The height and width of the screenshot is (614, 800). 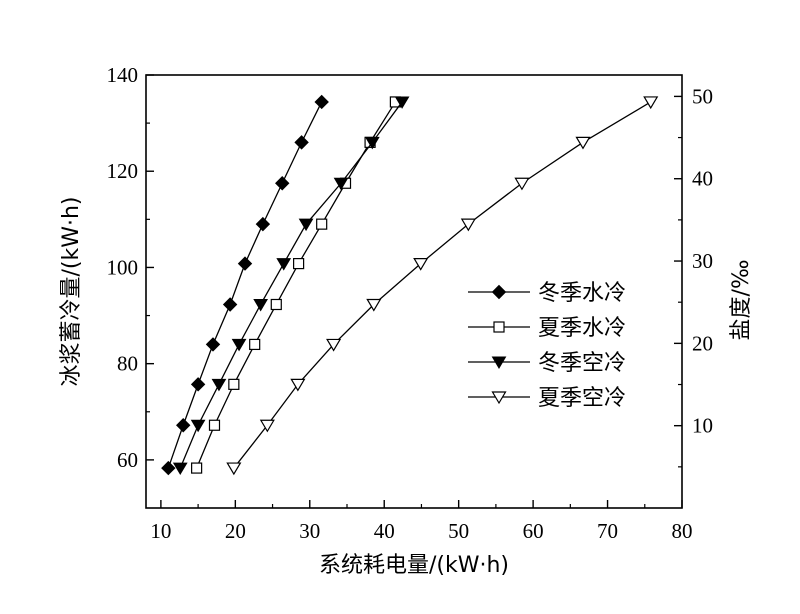 What do you see at coordinates (127, 364) in the screenshot?
I see `y-tick-label: 80` at bounding box center [127, 364].